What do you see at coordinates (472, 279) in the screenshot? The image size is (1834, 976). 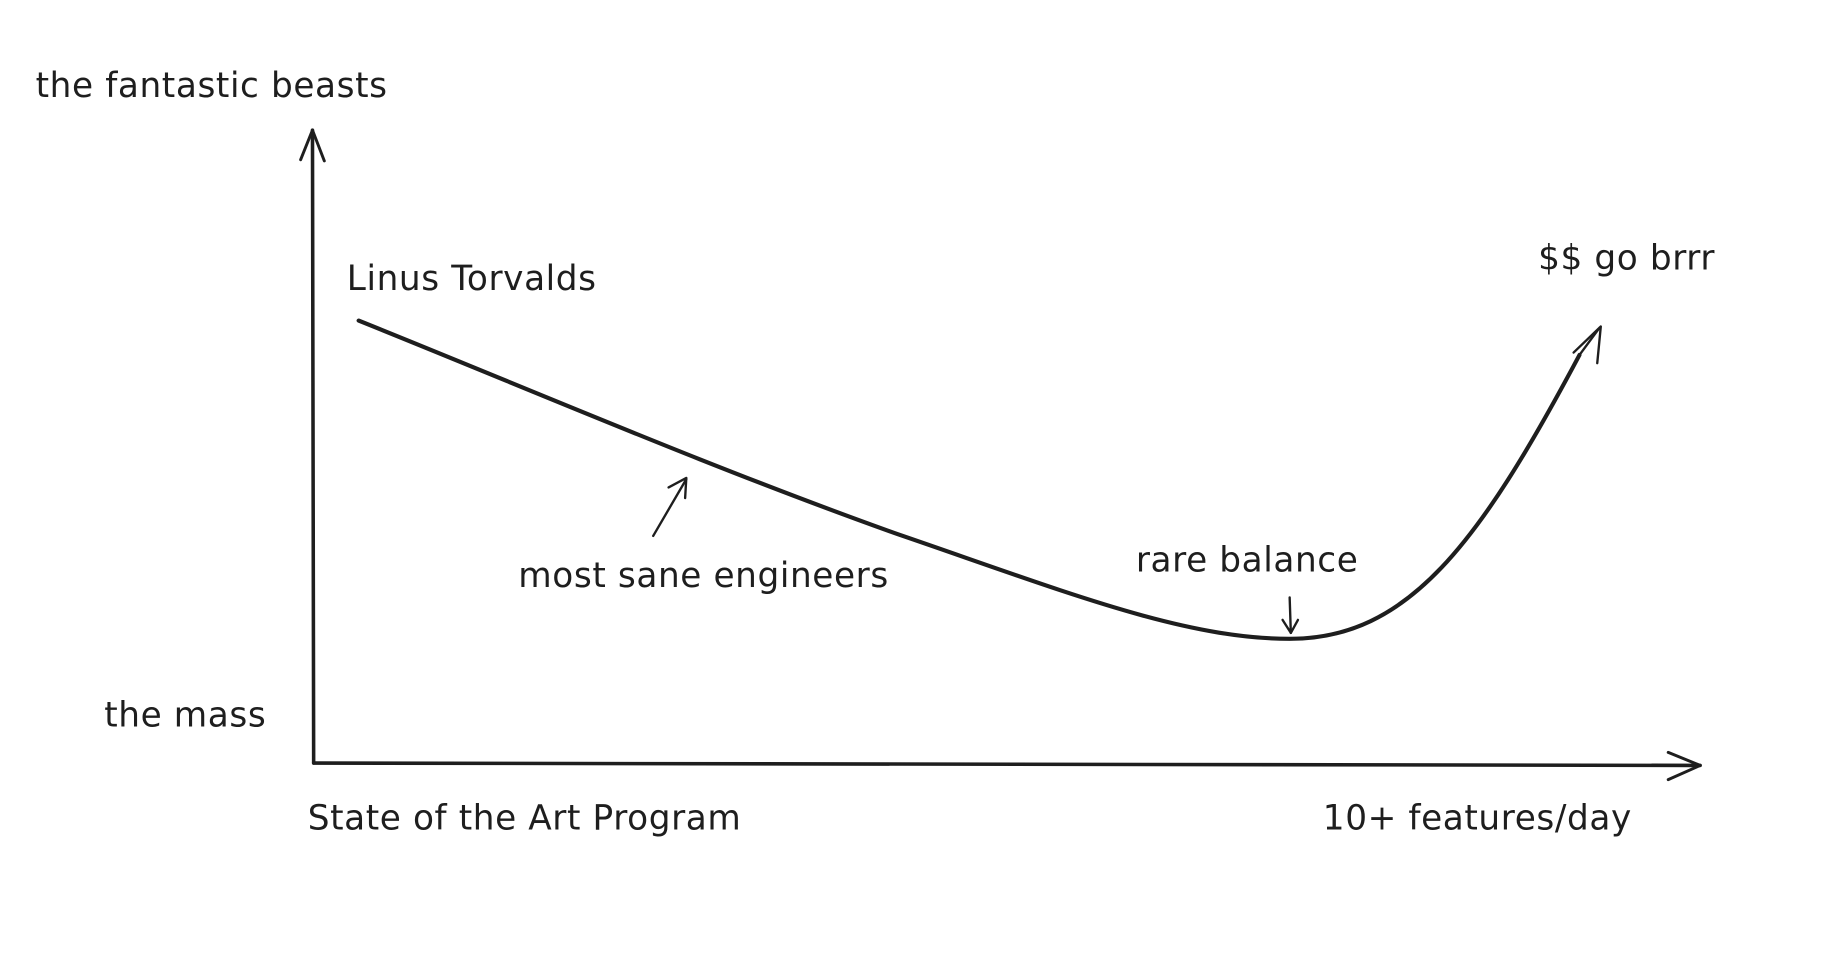 I see `annotation-linus-torvalds: Linus Torvalds` at bounding box center [472, 279].